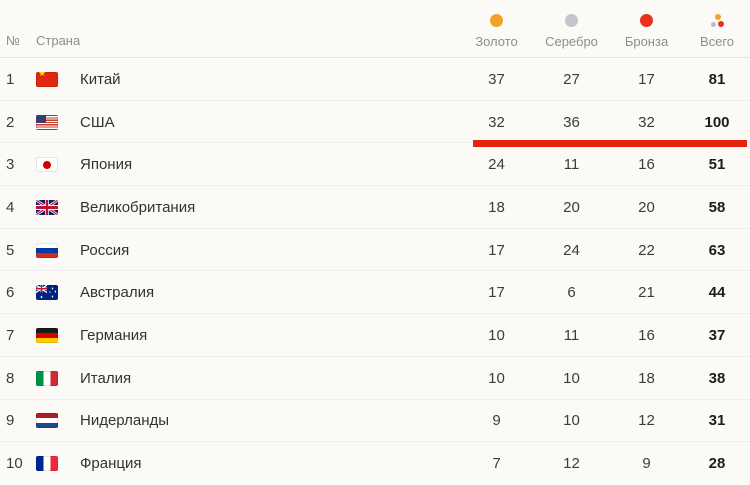 Image resolution: width=750 pixels, height=485 pixels. Describe the element at coordinates (10, 378) in the screenshot. I see `rank-cell: 8` at that location.